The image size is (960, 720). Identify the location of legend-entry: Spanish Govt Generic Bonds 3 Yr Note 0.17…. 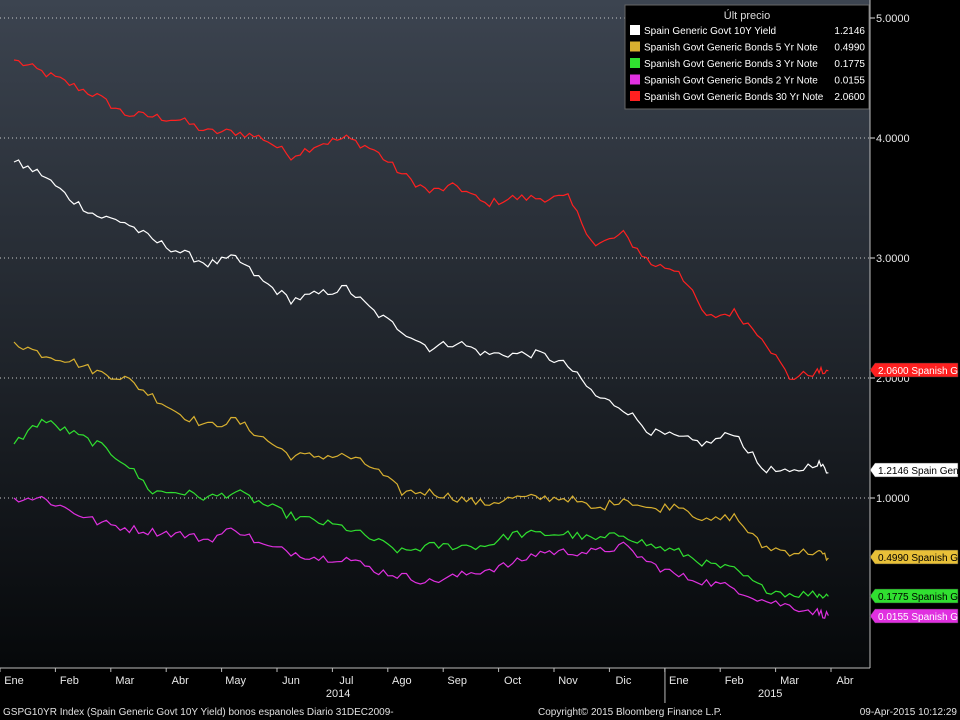
(747, 64).